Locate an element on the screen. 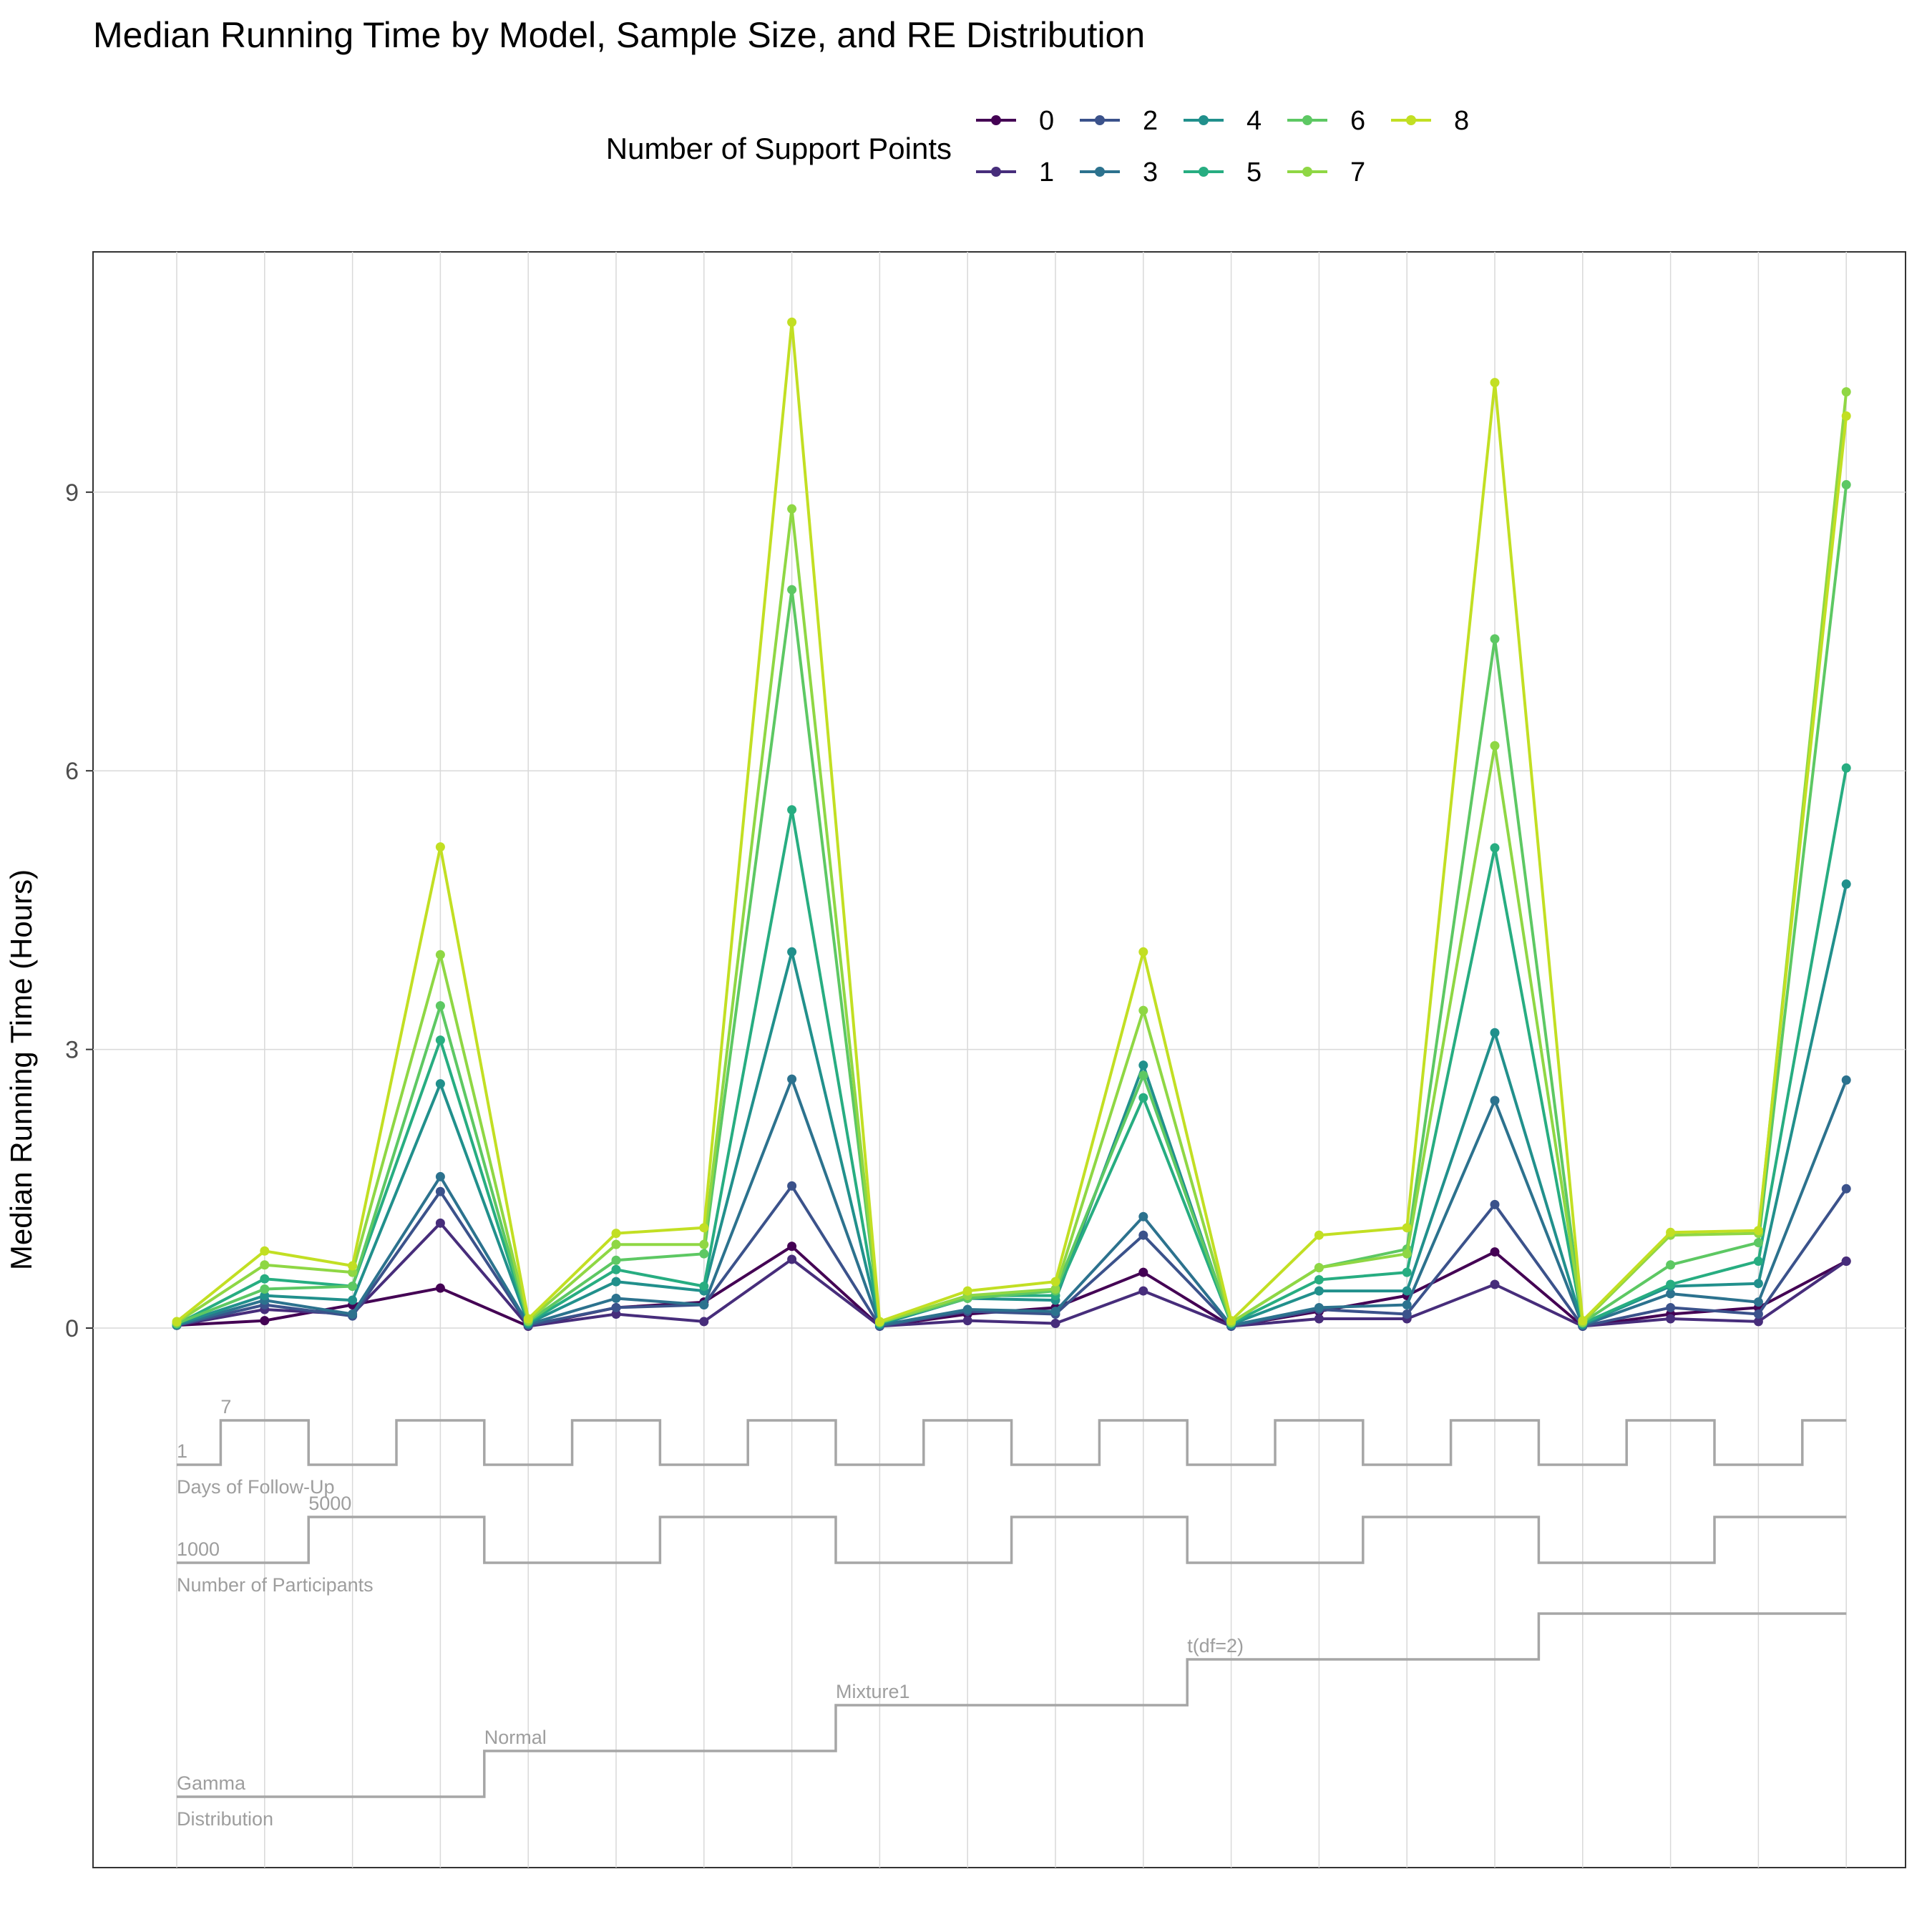 This screenshot has width=1932, height=1932. factor-1: 1000 5000 Number of Participants is located at coordinates (1012, 1544).